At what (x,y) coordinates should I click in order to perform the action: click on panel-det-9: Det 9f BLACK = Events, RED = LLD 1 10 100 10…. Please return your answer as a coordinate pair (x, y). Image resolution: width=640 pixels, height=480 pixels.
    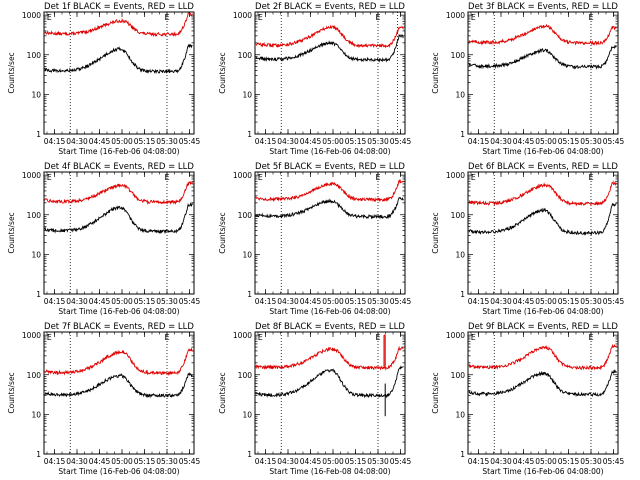
    Looking at the image, I should click on (528, 399).